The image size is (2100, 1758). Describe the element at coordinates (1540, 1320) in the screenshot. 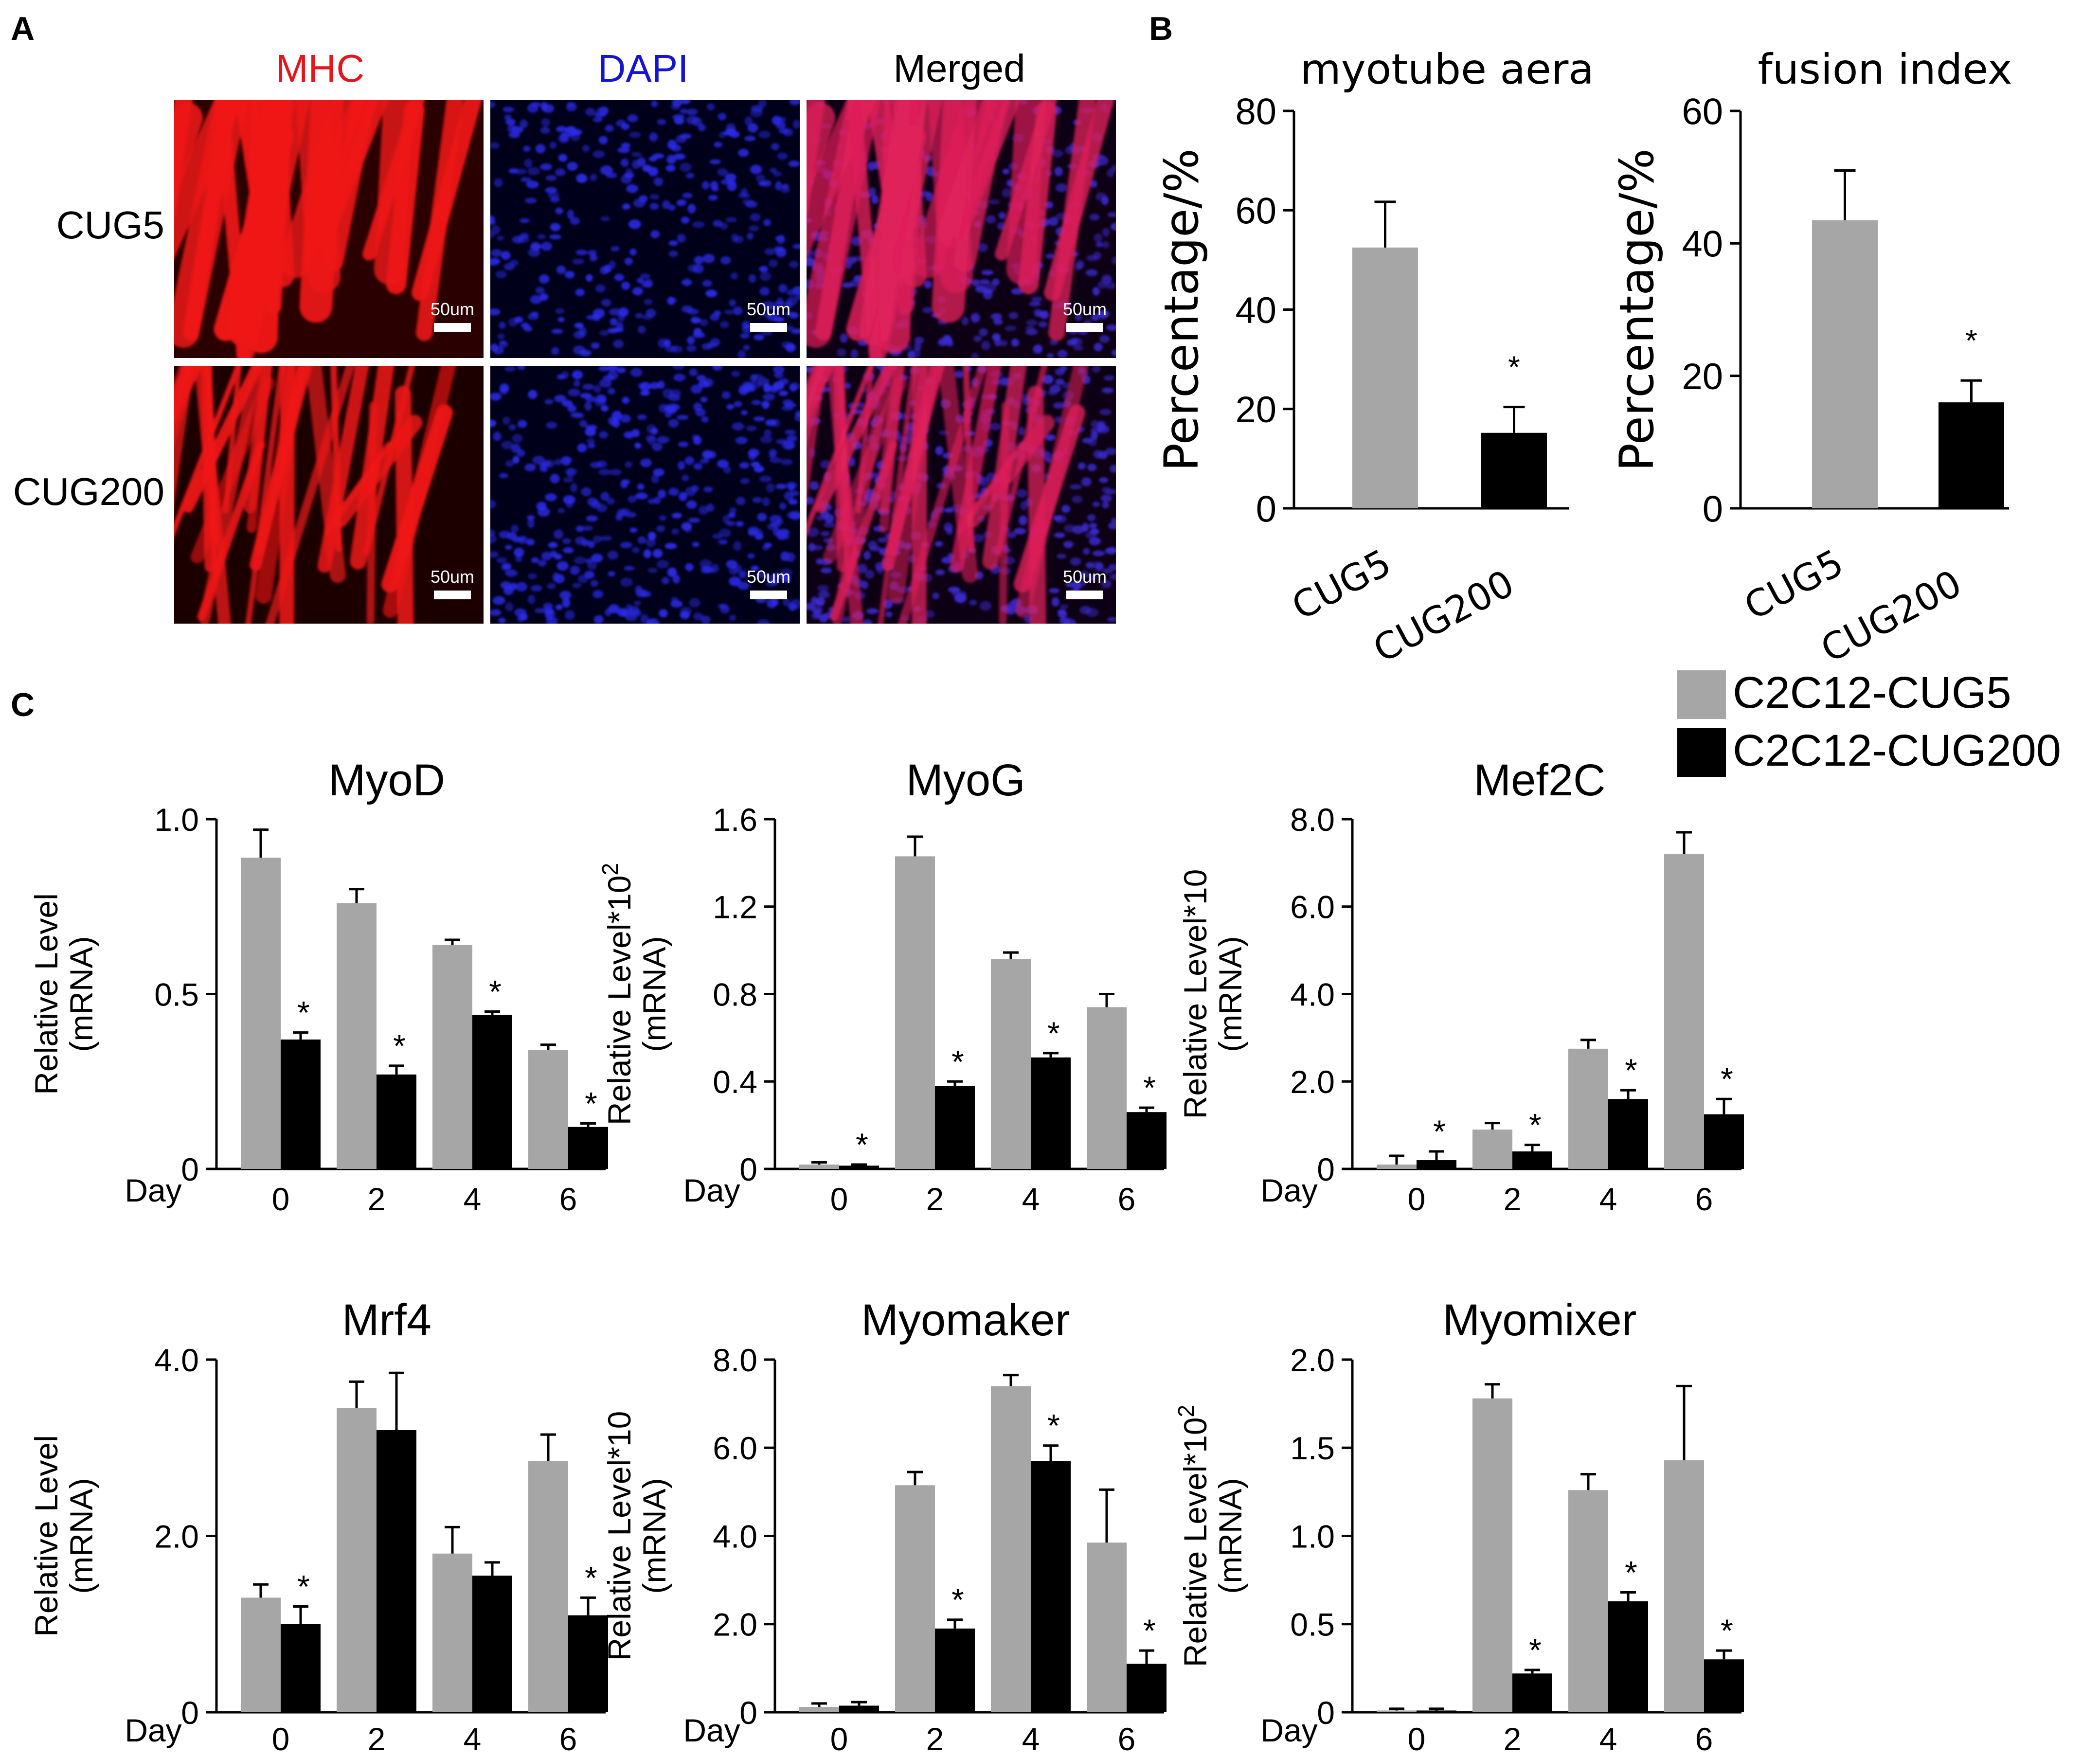

I see `panel-c-chart-myomixer-title: Myomixer` at that location.